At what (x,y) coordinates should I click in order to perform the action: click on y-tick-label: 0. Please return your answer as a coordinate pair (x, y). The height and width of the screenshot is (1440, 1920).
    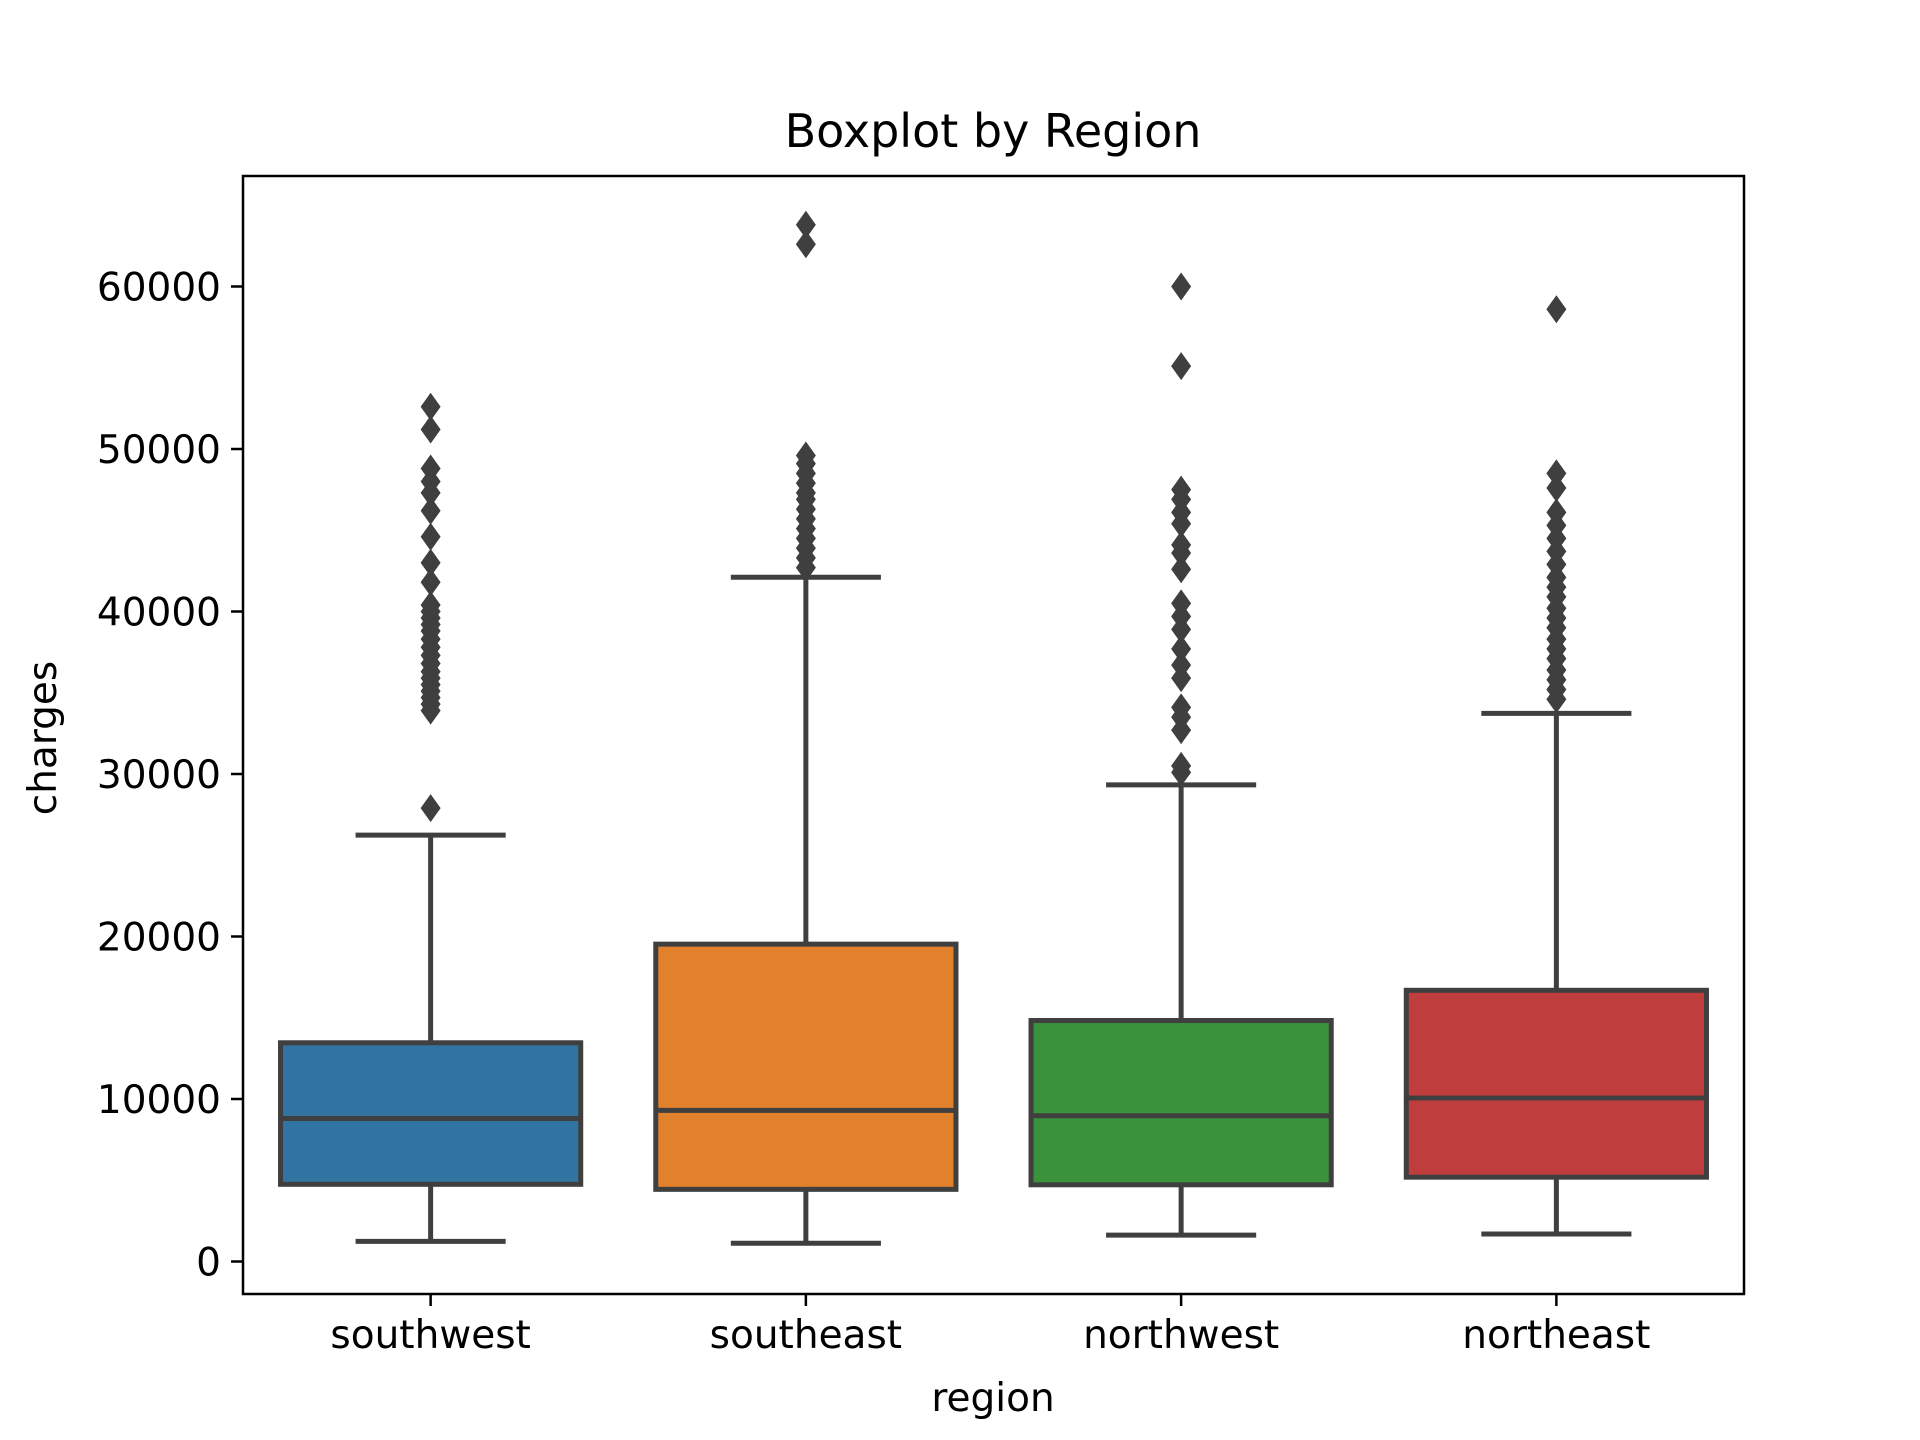
    Looking at the image, I should click on (208, 1263).